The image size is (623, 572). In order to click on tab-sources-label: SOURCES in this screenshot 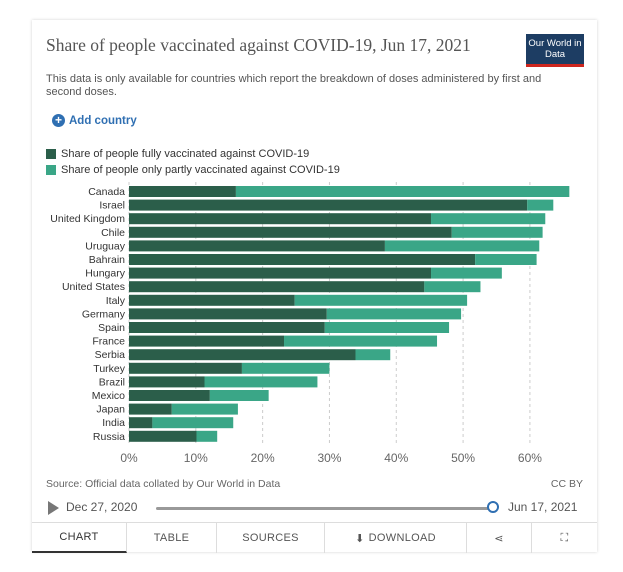, I will do `click(270, 538)`.